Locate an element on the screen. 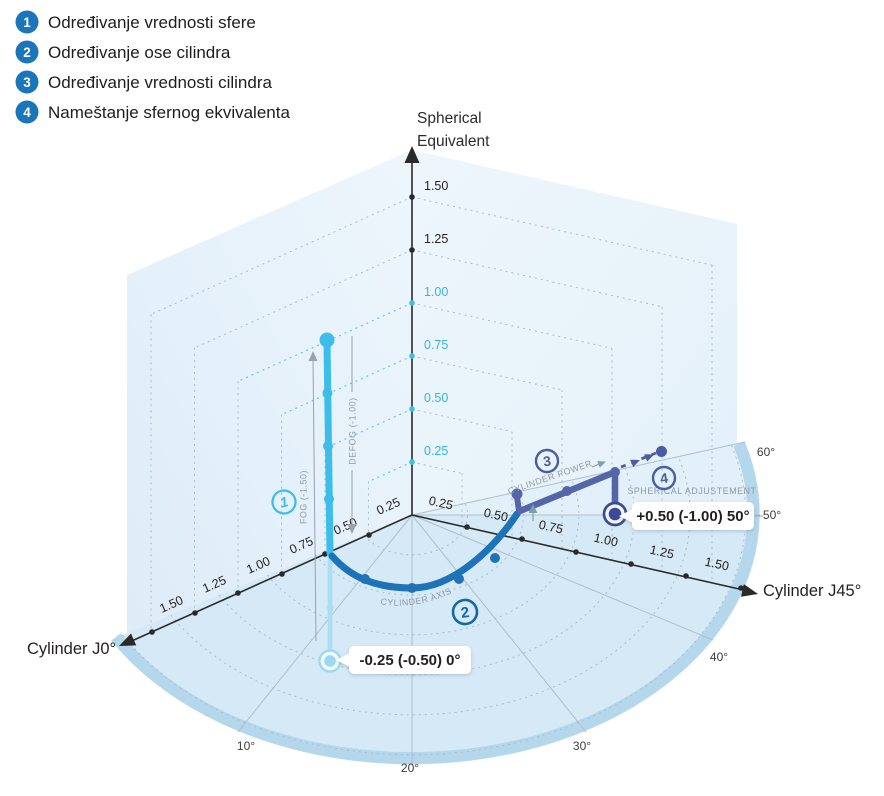 The image size is (884, 796). fog-up-arrow-icon is located at coordinates (313, 356).